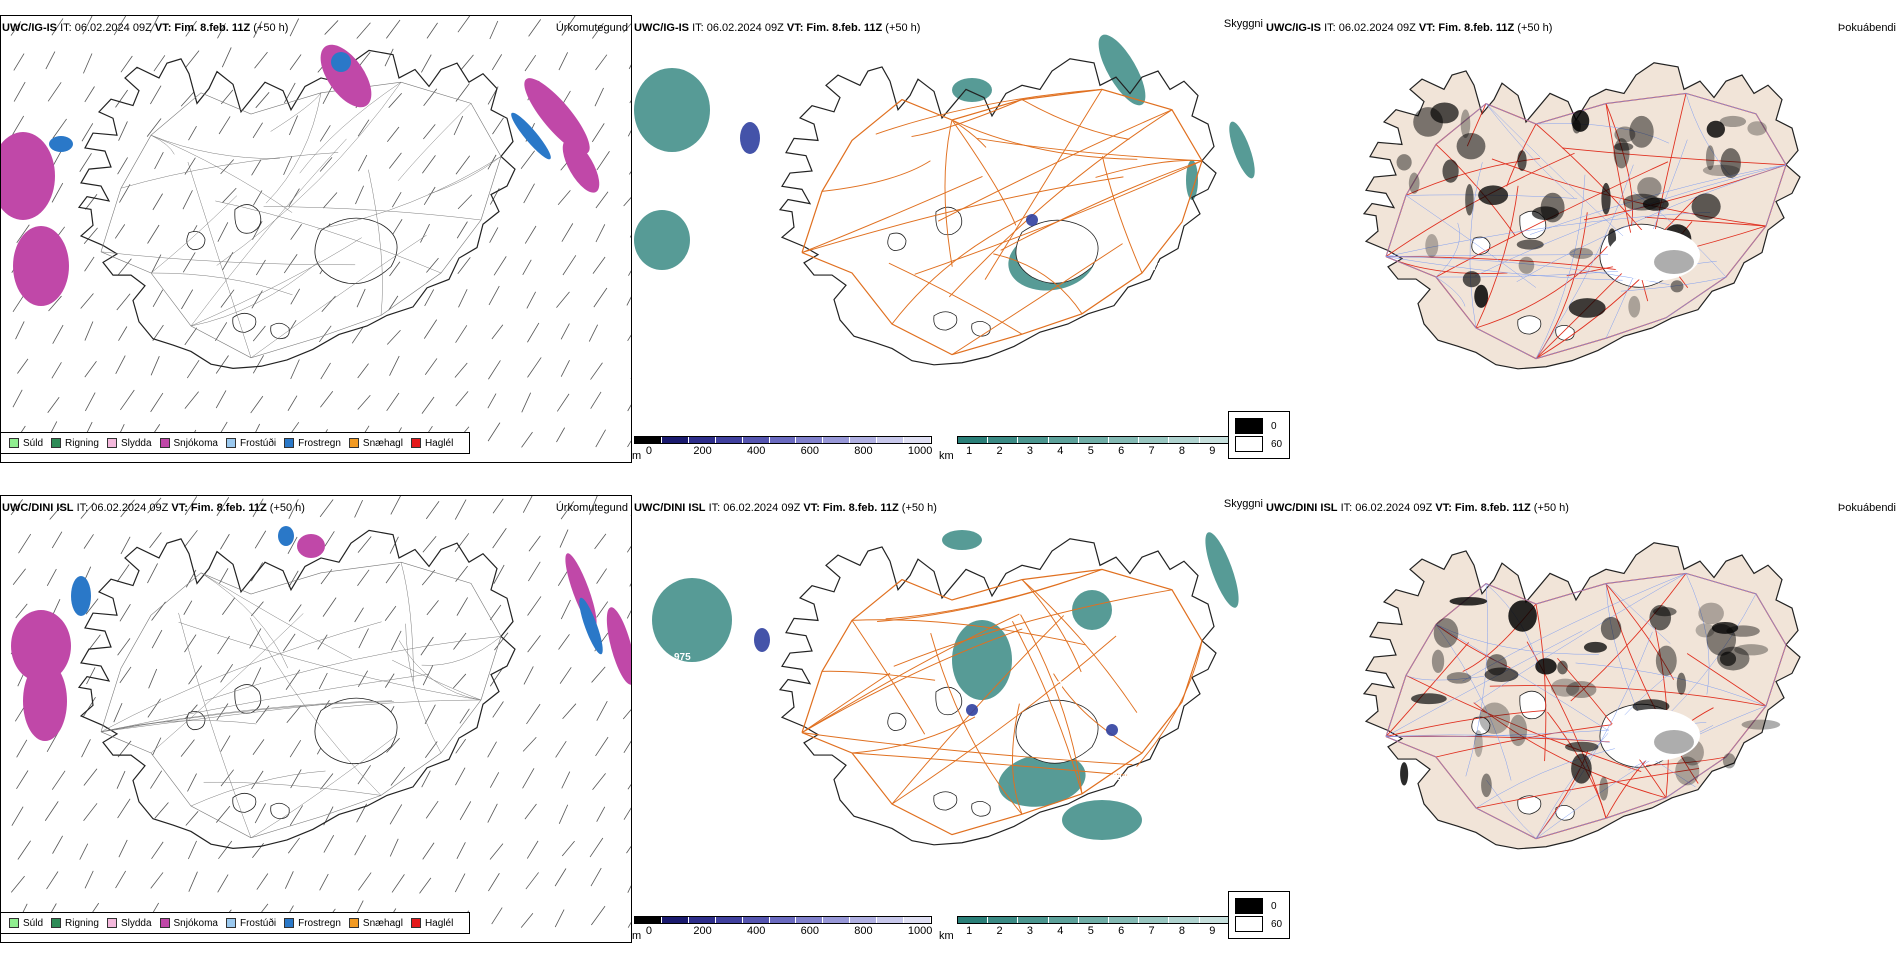 The width and height of the screenshot is (1900, 955). Describe the element at coordinates (1428, 28) in the screenshot. I see `vt-label: VT:` at that location.